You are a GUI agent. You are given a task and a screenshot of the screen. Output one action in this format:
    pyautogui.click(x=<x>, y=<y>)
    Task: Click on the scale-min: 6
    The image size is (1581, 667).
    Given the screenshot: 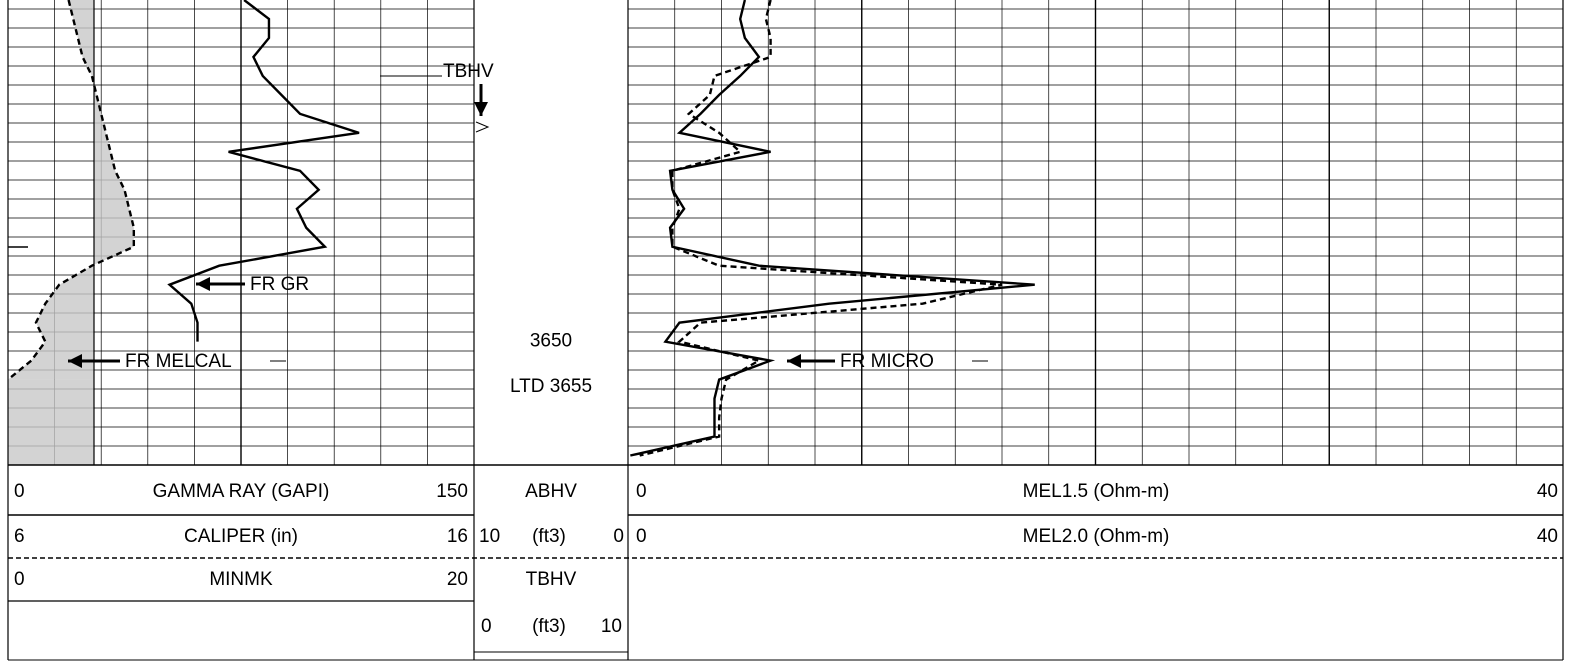 What is the action you would take?
    pyautogui.click(x=19, y=536)
    